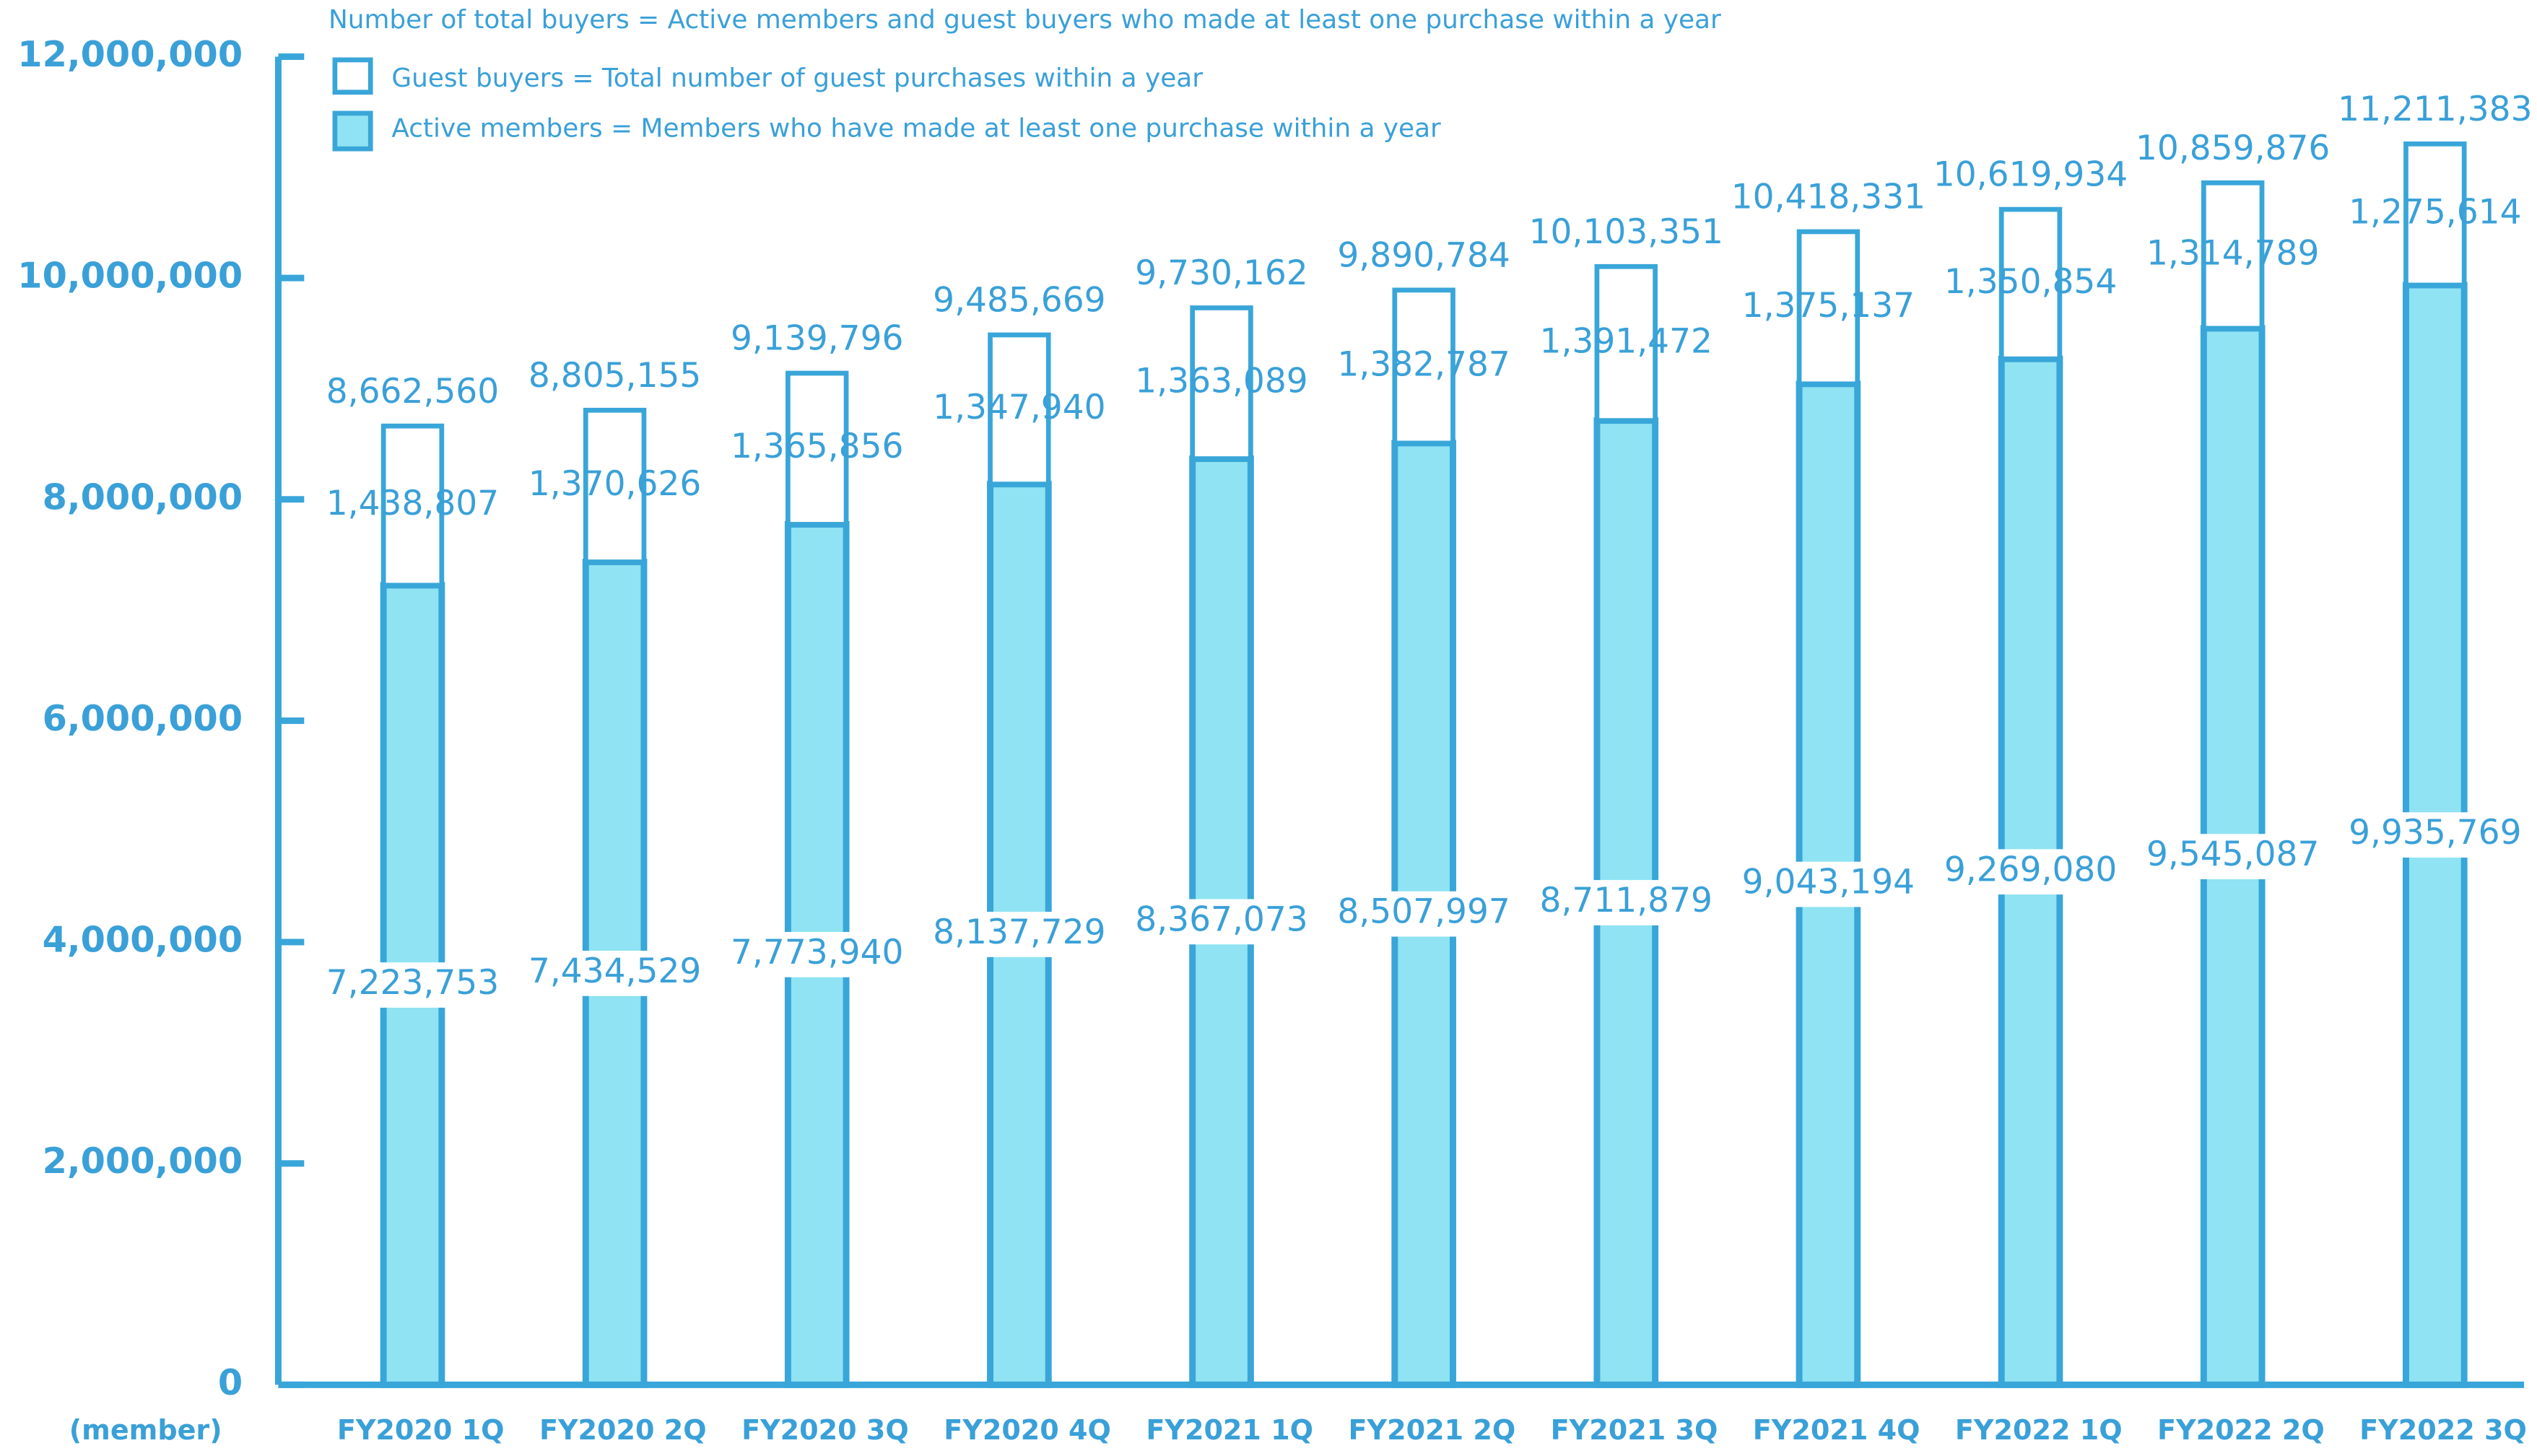 Image resolution: width=2537 pixels, height=1456 pixels. Describe the element at coordinates (1423, 256) in the screenshot. I see `total-label: 9,890,784` at that location.